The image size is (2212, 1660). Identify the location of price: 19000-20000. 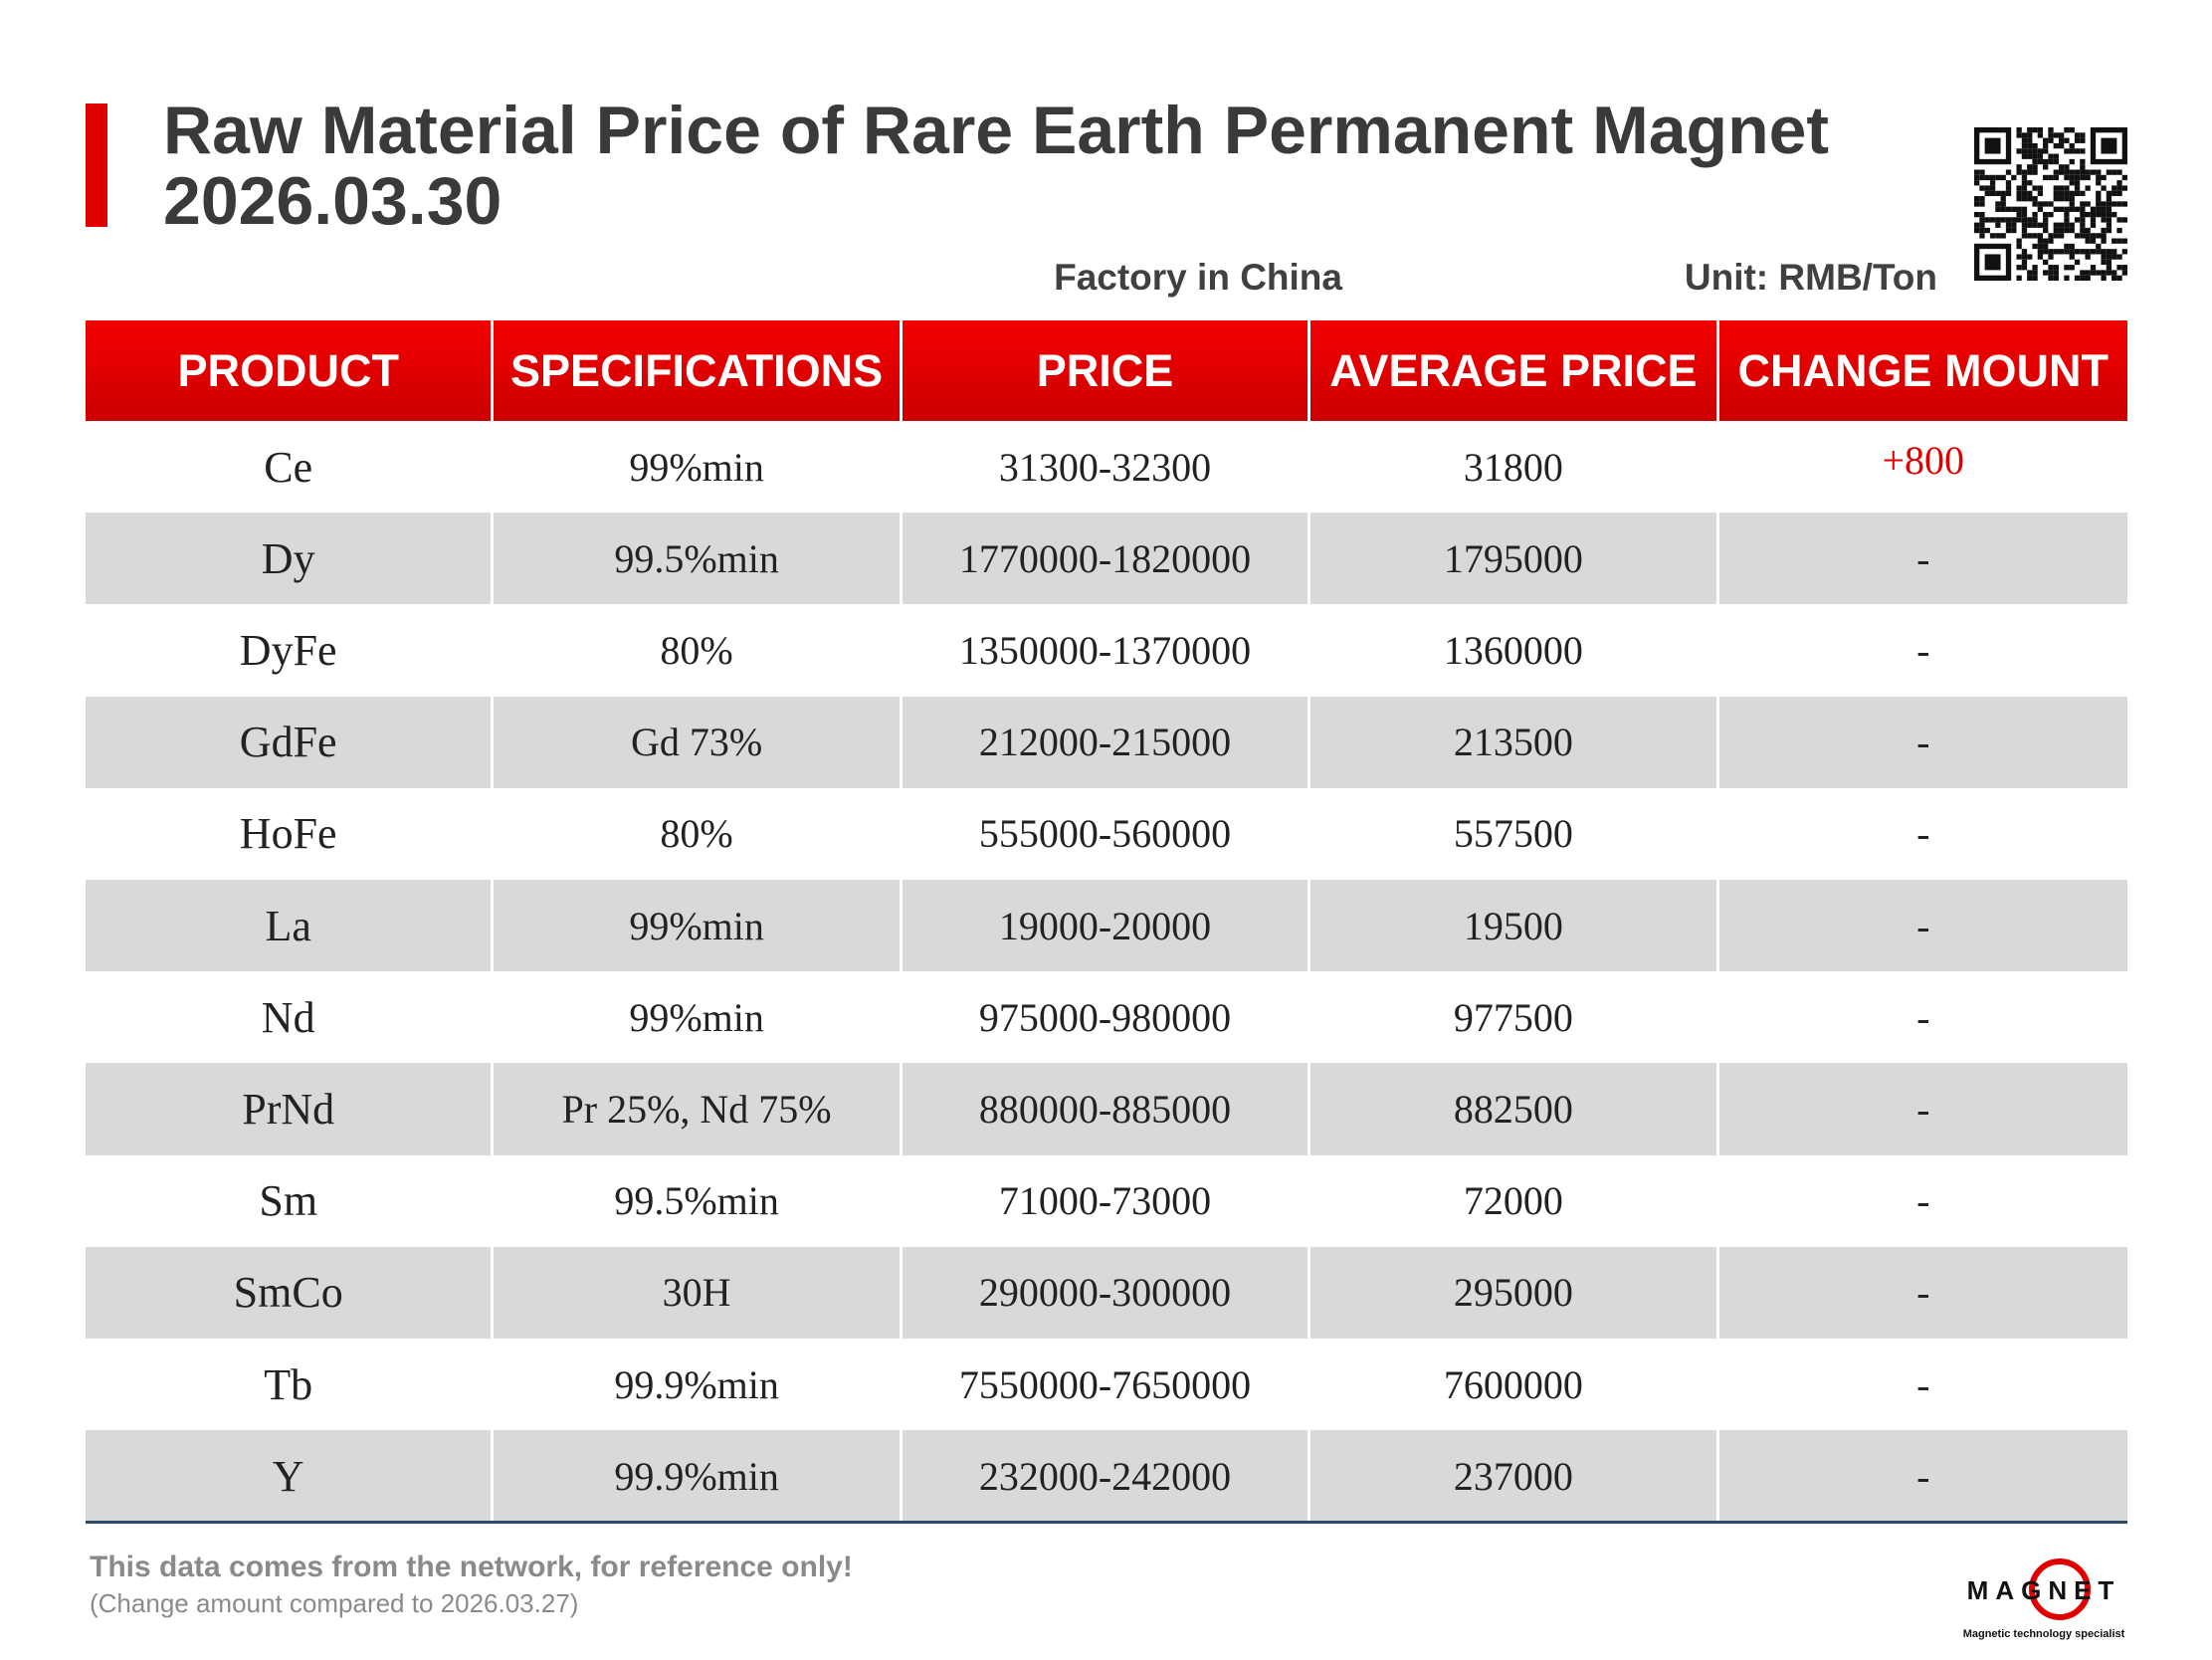
(1106, 926).